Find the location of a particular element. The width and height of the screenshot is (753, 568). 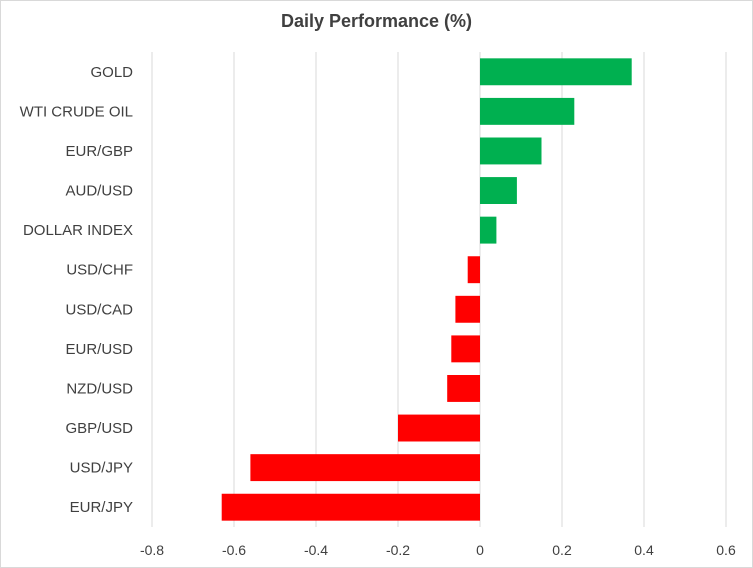

category-label: GBP/USD is located at coordinates (99, 428).